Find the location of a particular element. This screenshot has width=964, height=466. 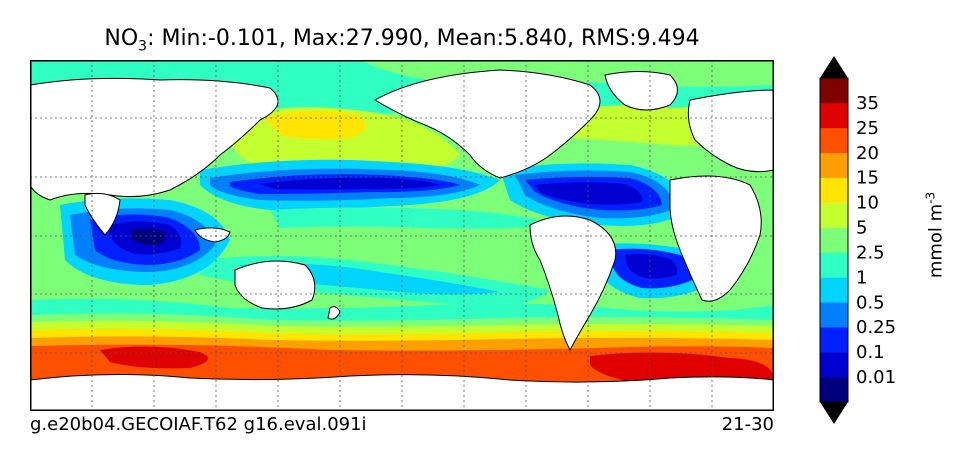

equatorial-pacific-cyan is located at coordinates (410, 218).